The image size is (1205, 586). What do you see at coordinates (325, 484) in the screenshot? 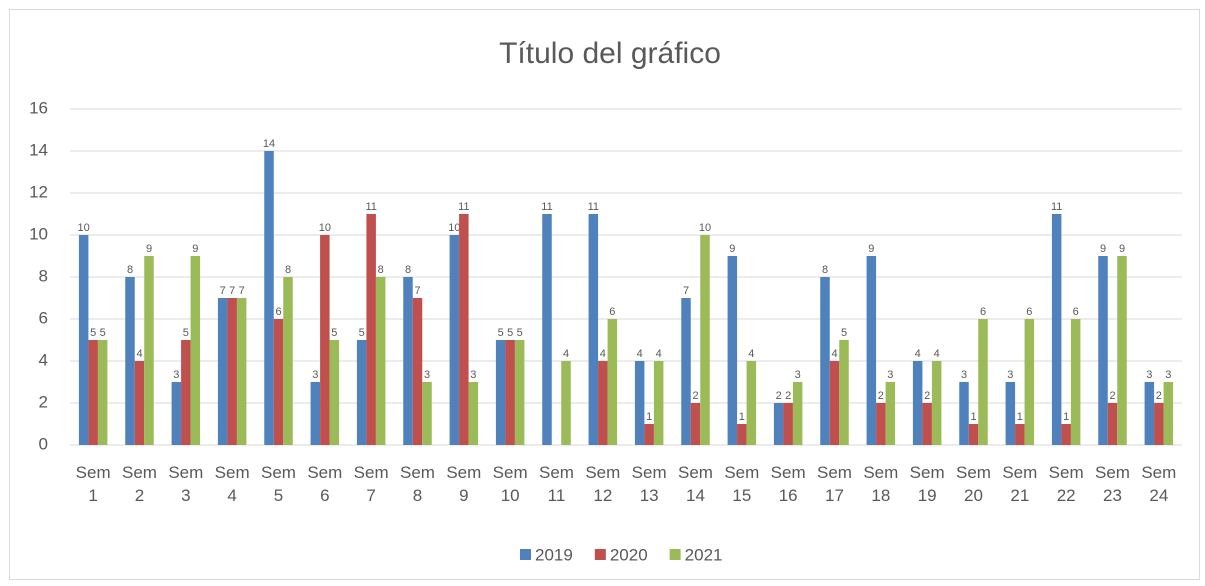
I see `x-tick-label: Sem 6` at bounding box center [325, 484].